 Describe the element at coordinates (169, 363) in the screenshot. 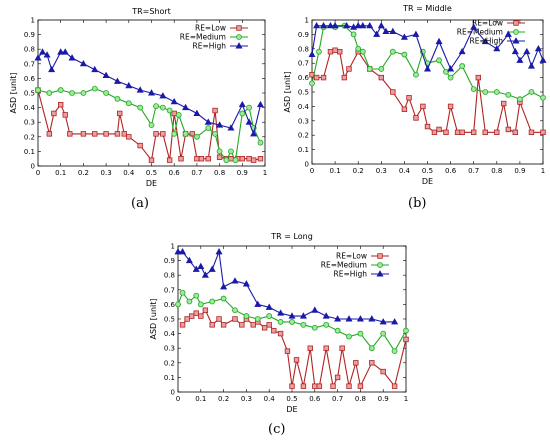

I see `y-tick-label: 0.2` at that location.